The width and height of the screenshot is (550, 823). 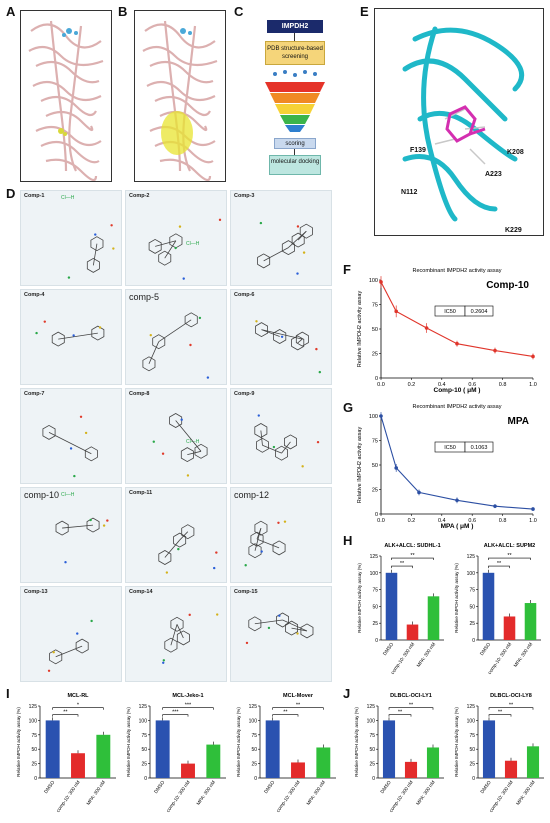 What do you see at coordinates (11, 193) in the screenshot?
I see `panel-label-d: D` at bounding box center [11, 193].